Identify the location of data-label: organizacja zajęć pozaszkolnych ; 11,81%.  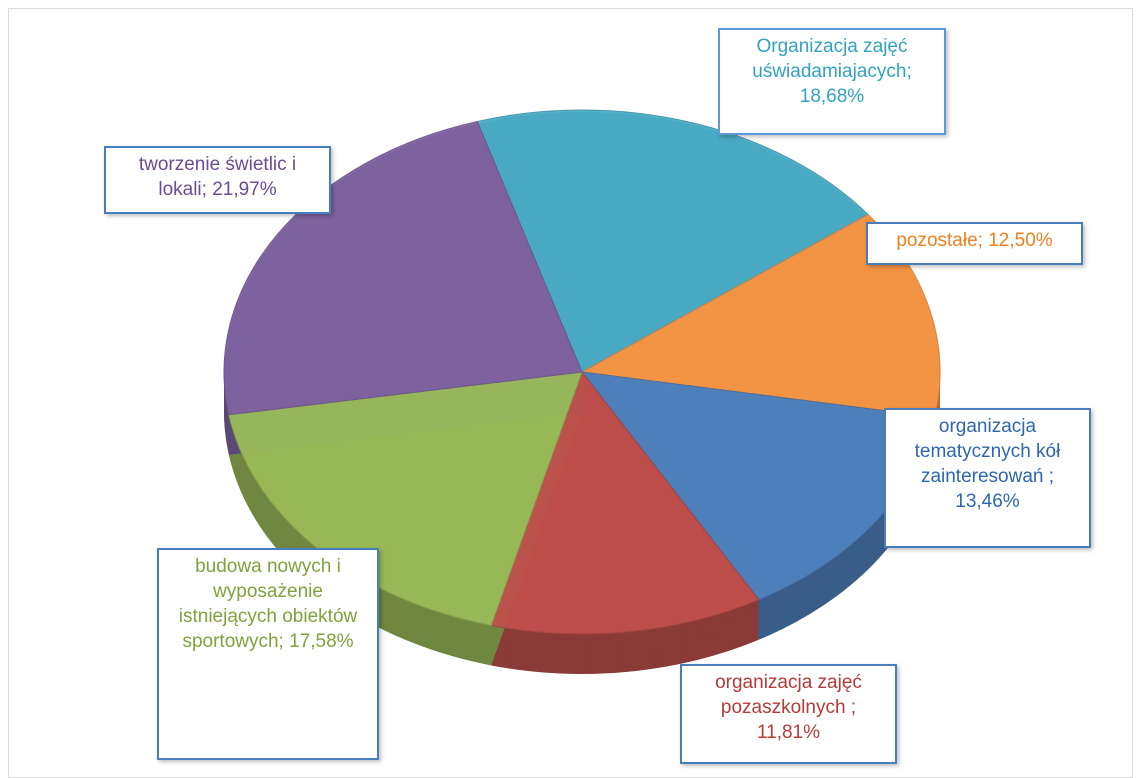
(788, 714).